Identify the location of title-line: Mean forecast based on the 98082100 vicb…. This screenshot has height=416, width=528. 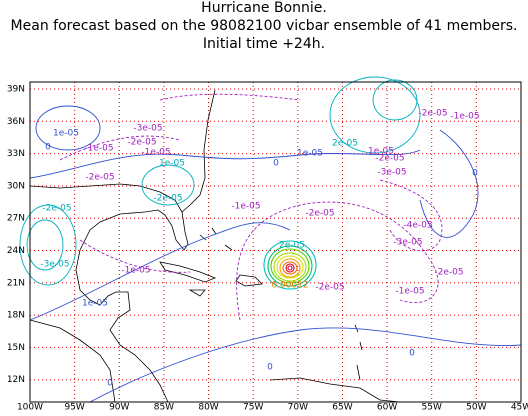
(264, 26).